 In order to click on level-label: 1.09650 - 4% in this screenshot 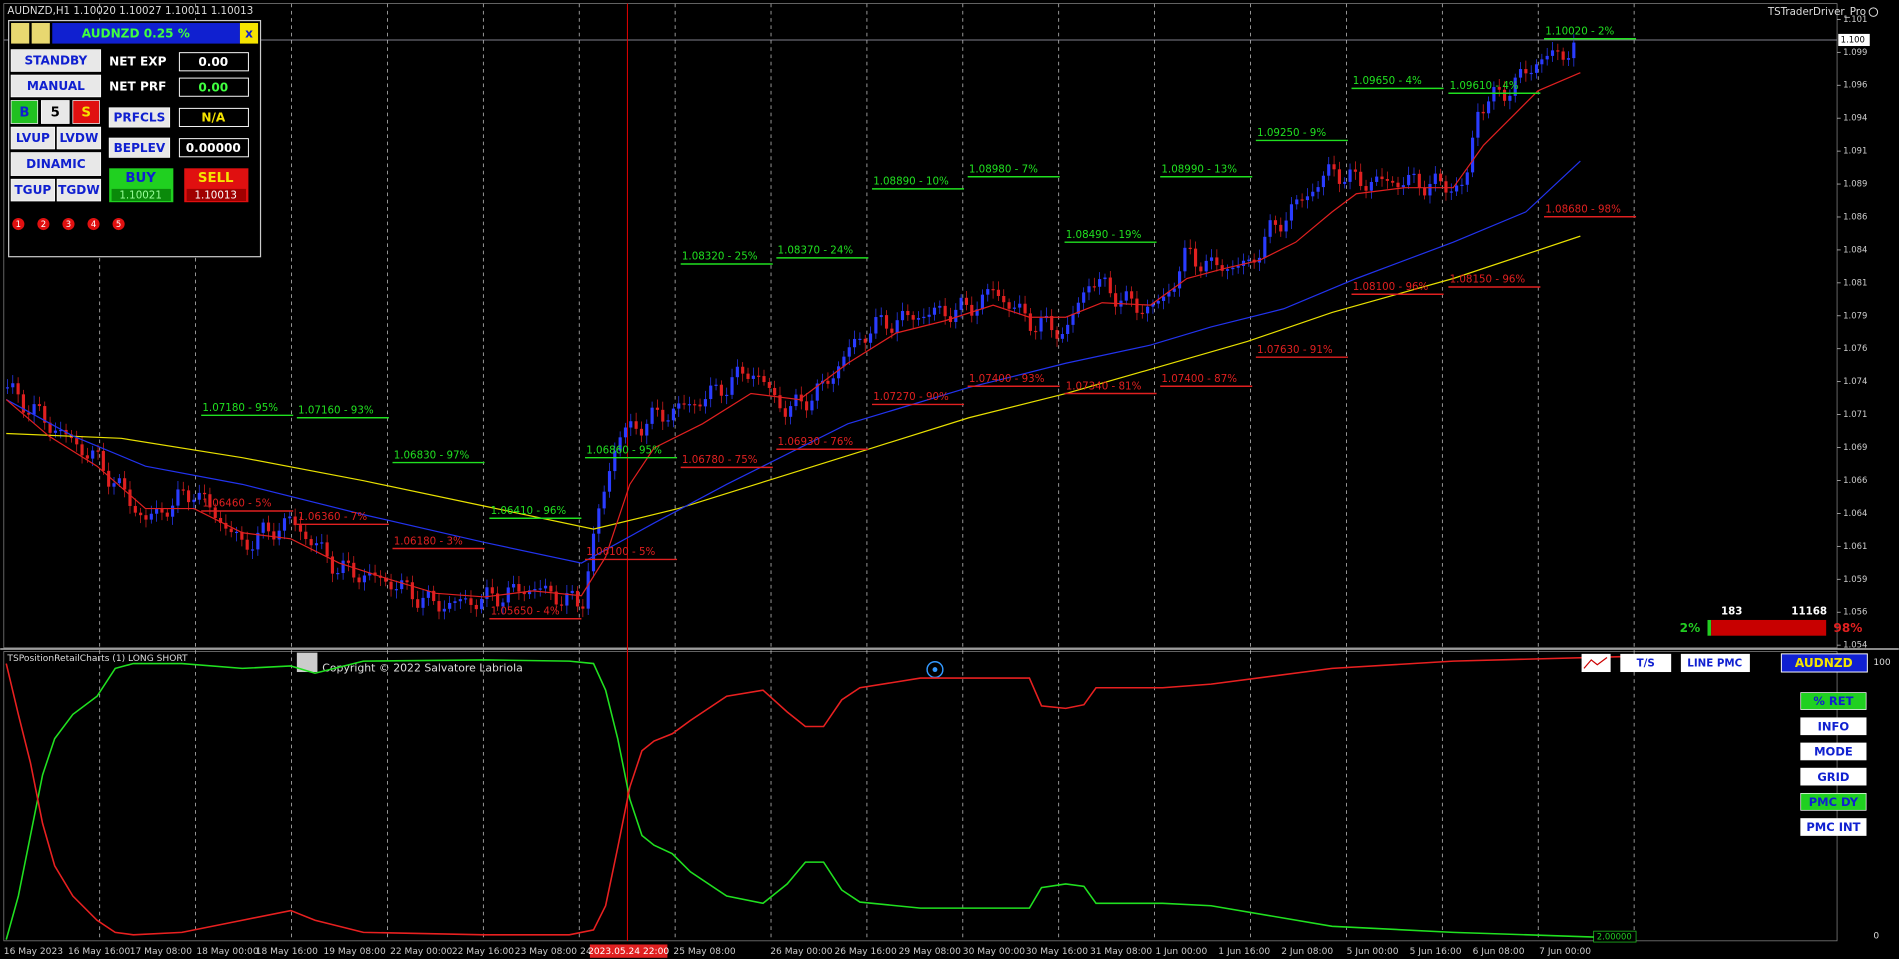, I will do `click(1387, 81)`.